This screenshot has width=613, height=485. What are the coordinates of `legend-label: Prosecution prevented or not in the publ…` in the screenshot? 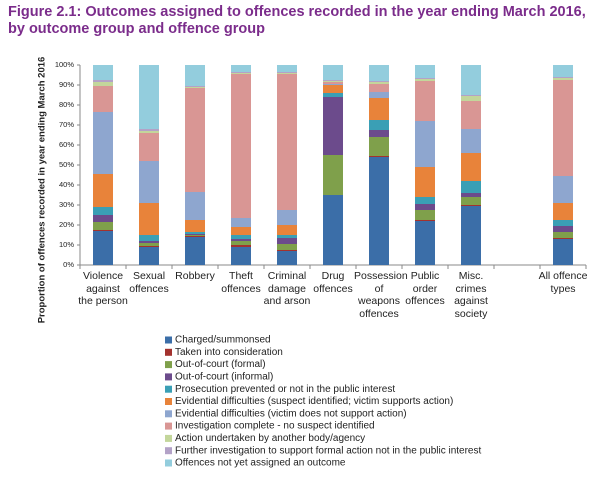 It's located at (285, 389).